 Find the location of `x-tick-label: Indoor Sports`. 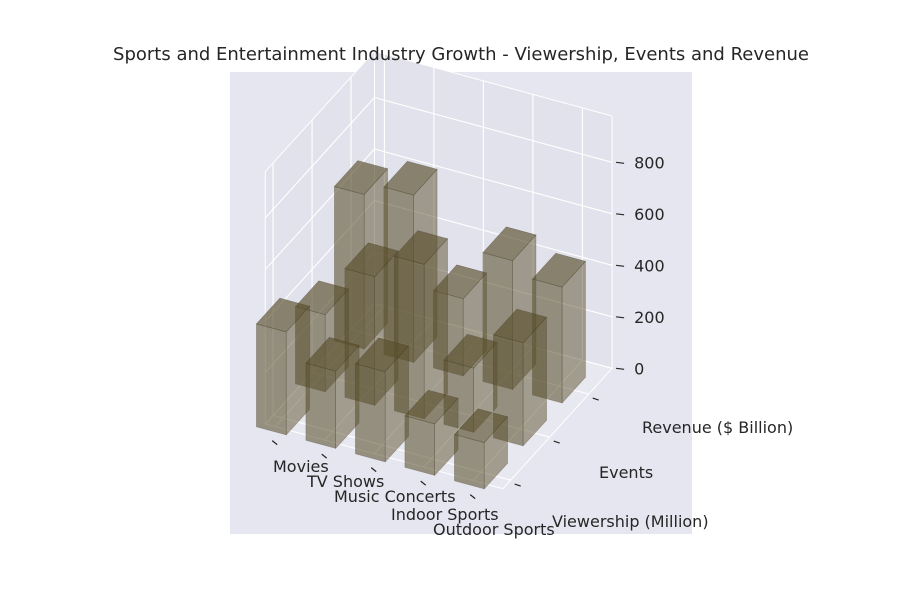

x-tick-label: Indoor Sports is located at coordinates (445, 514).